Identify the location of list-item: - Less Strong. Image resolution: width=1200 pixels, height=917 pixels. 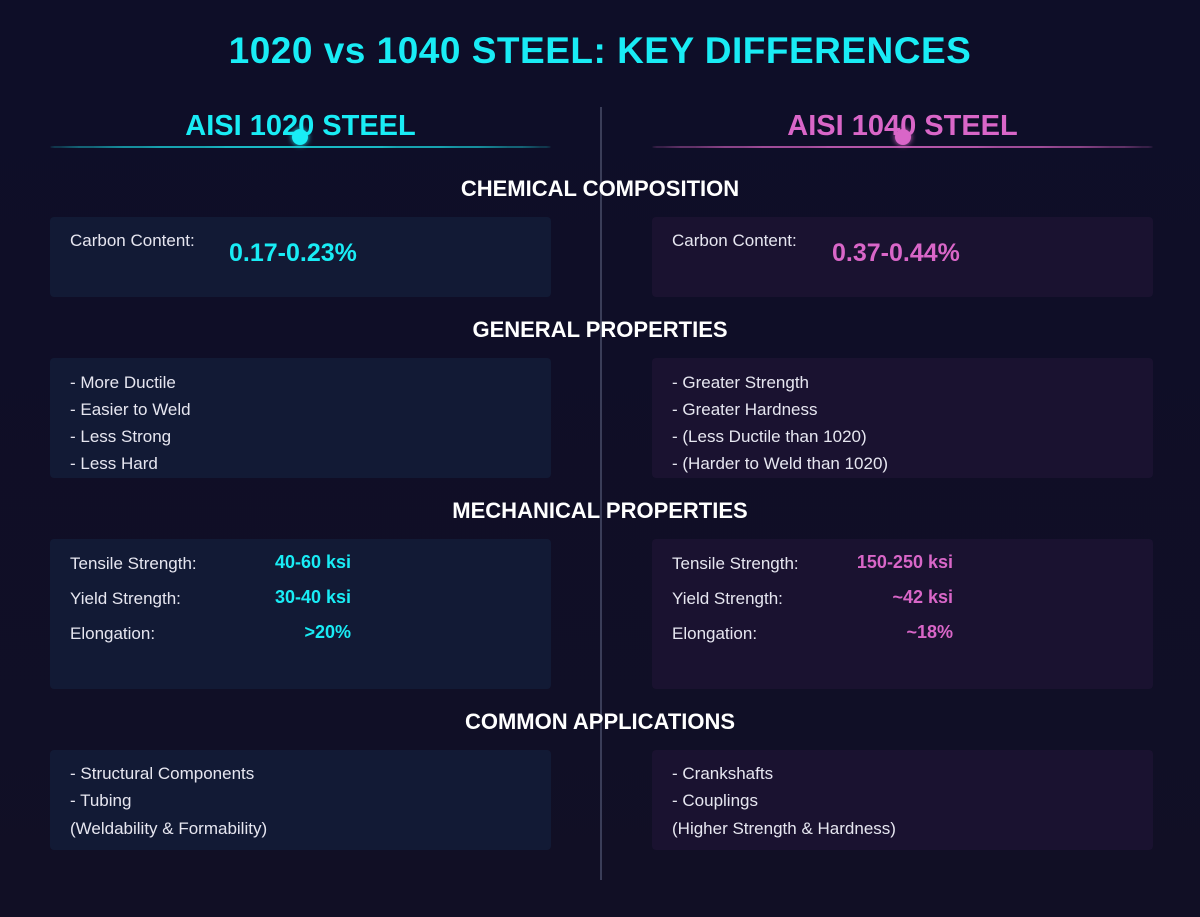
(121, 436).